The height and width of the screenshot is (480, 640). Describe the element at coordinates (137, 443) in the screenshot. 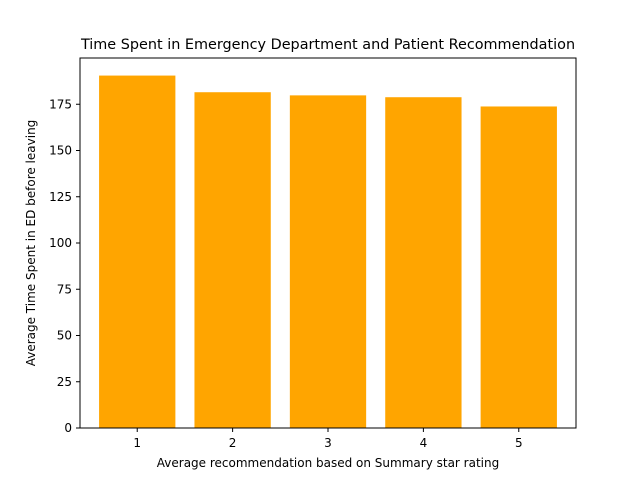

I see `x-tick-label: 1` at that location.